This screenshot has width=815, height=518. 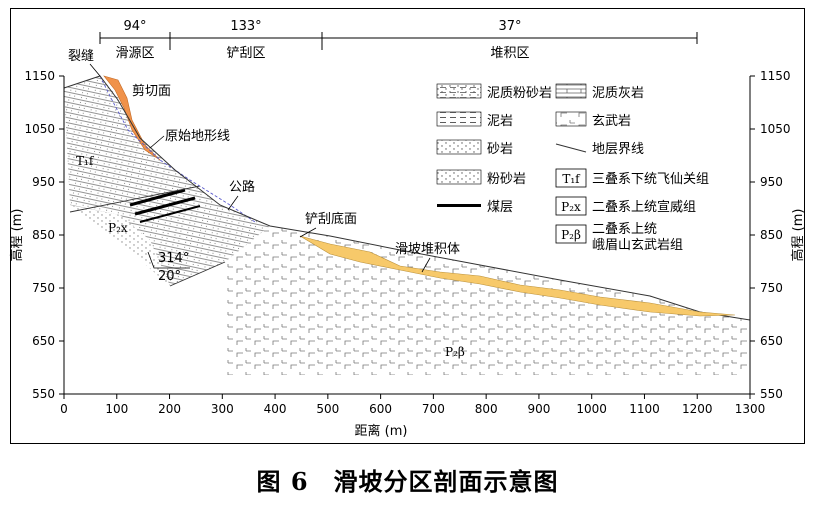 I want to click on legend-label: 地层界线, so click(x=618, y=149).